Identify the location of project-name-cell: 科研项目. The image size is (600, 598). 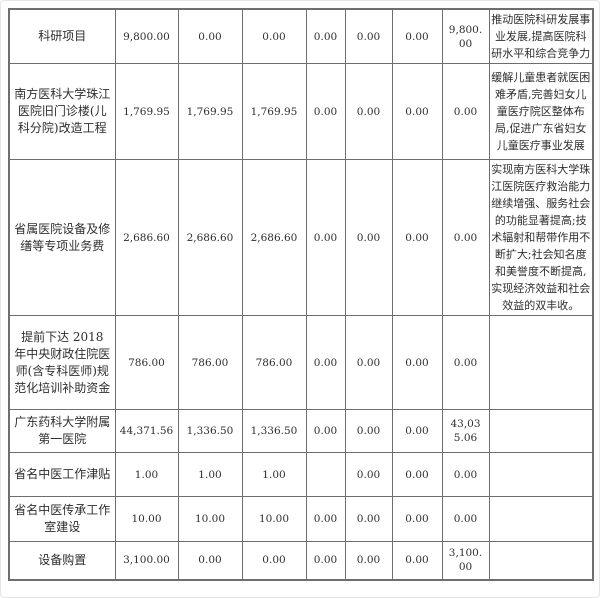
(62, 36).